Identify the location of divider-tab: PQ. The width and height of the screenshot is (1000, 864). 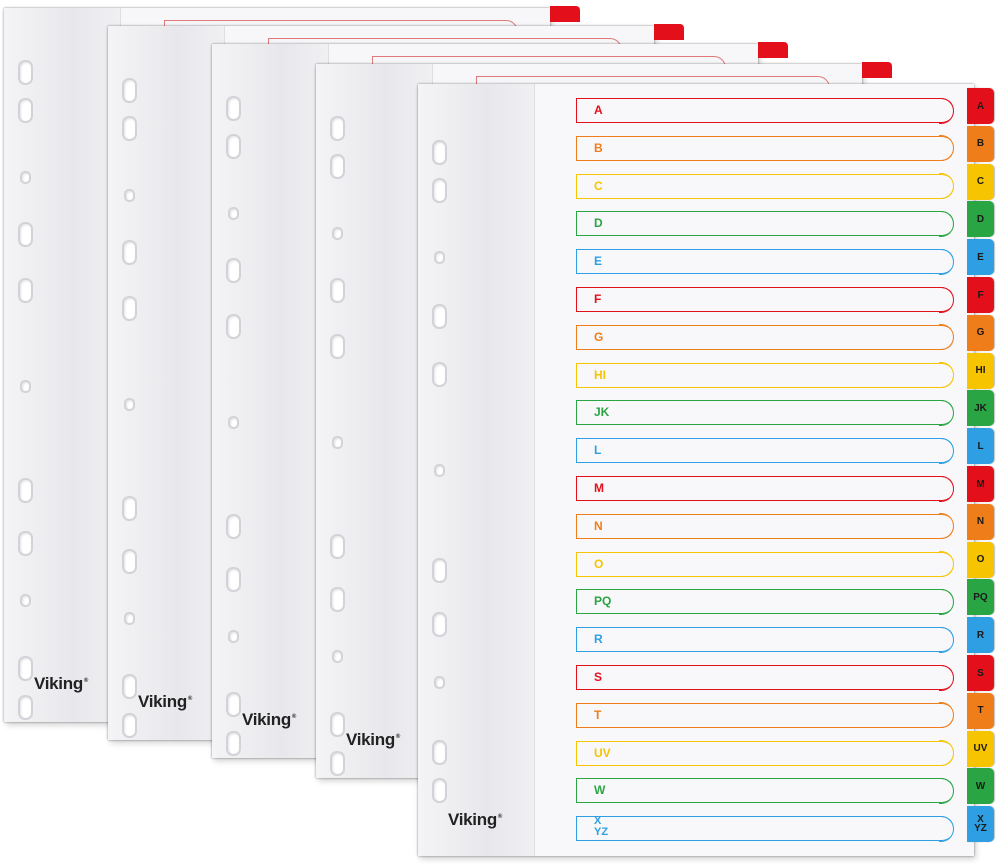
(980, 597).